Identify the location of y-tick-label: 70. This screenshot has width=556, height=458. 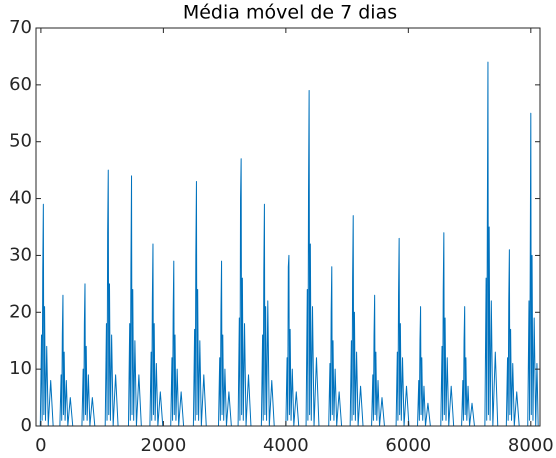
(20, 27).